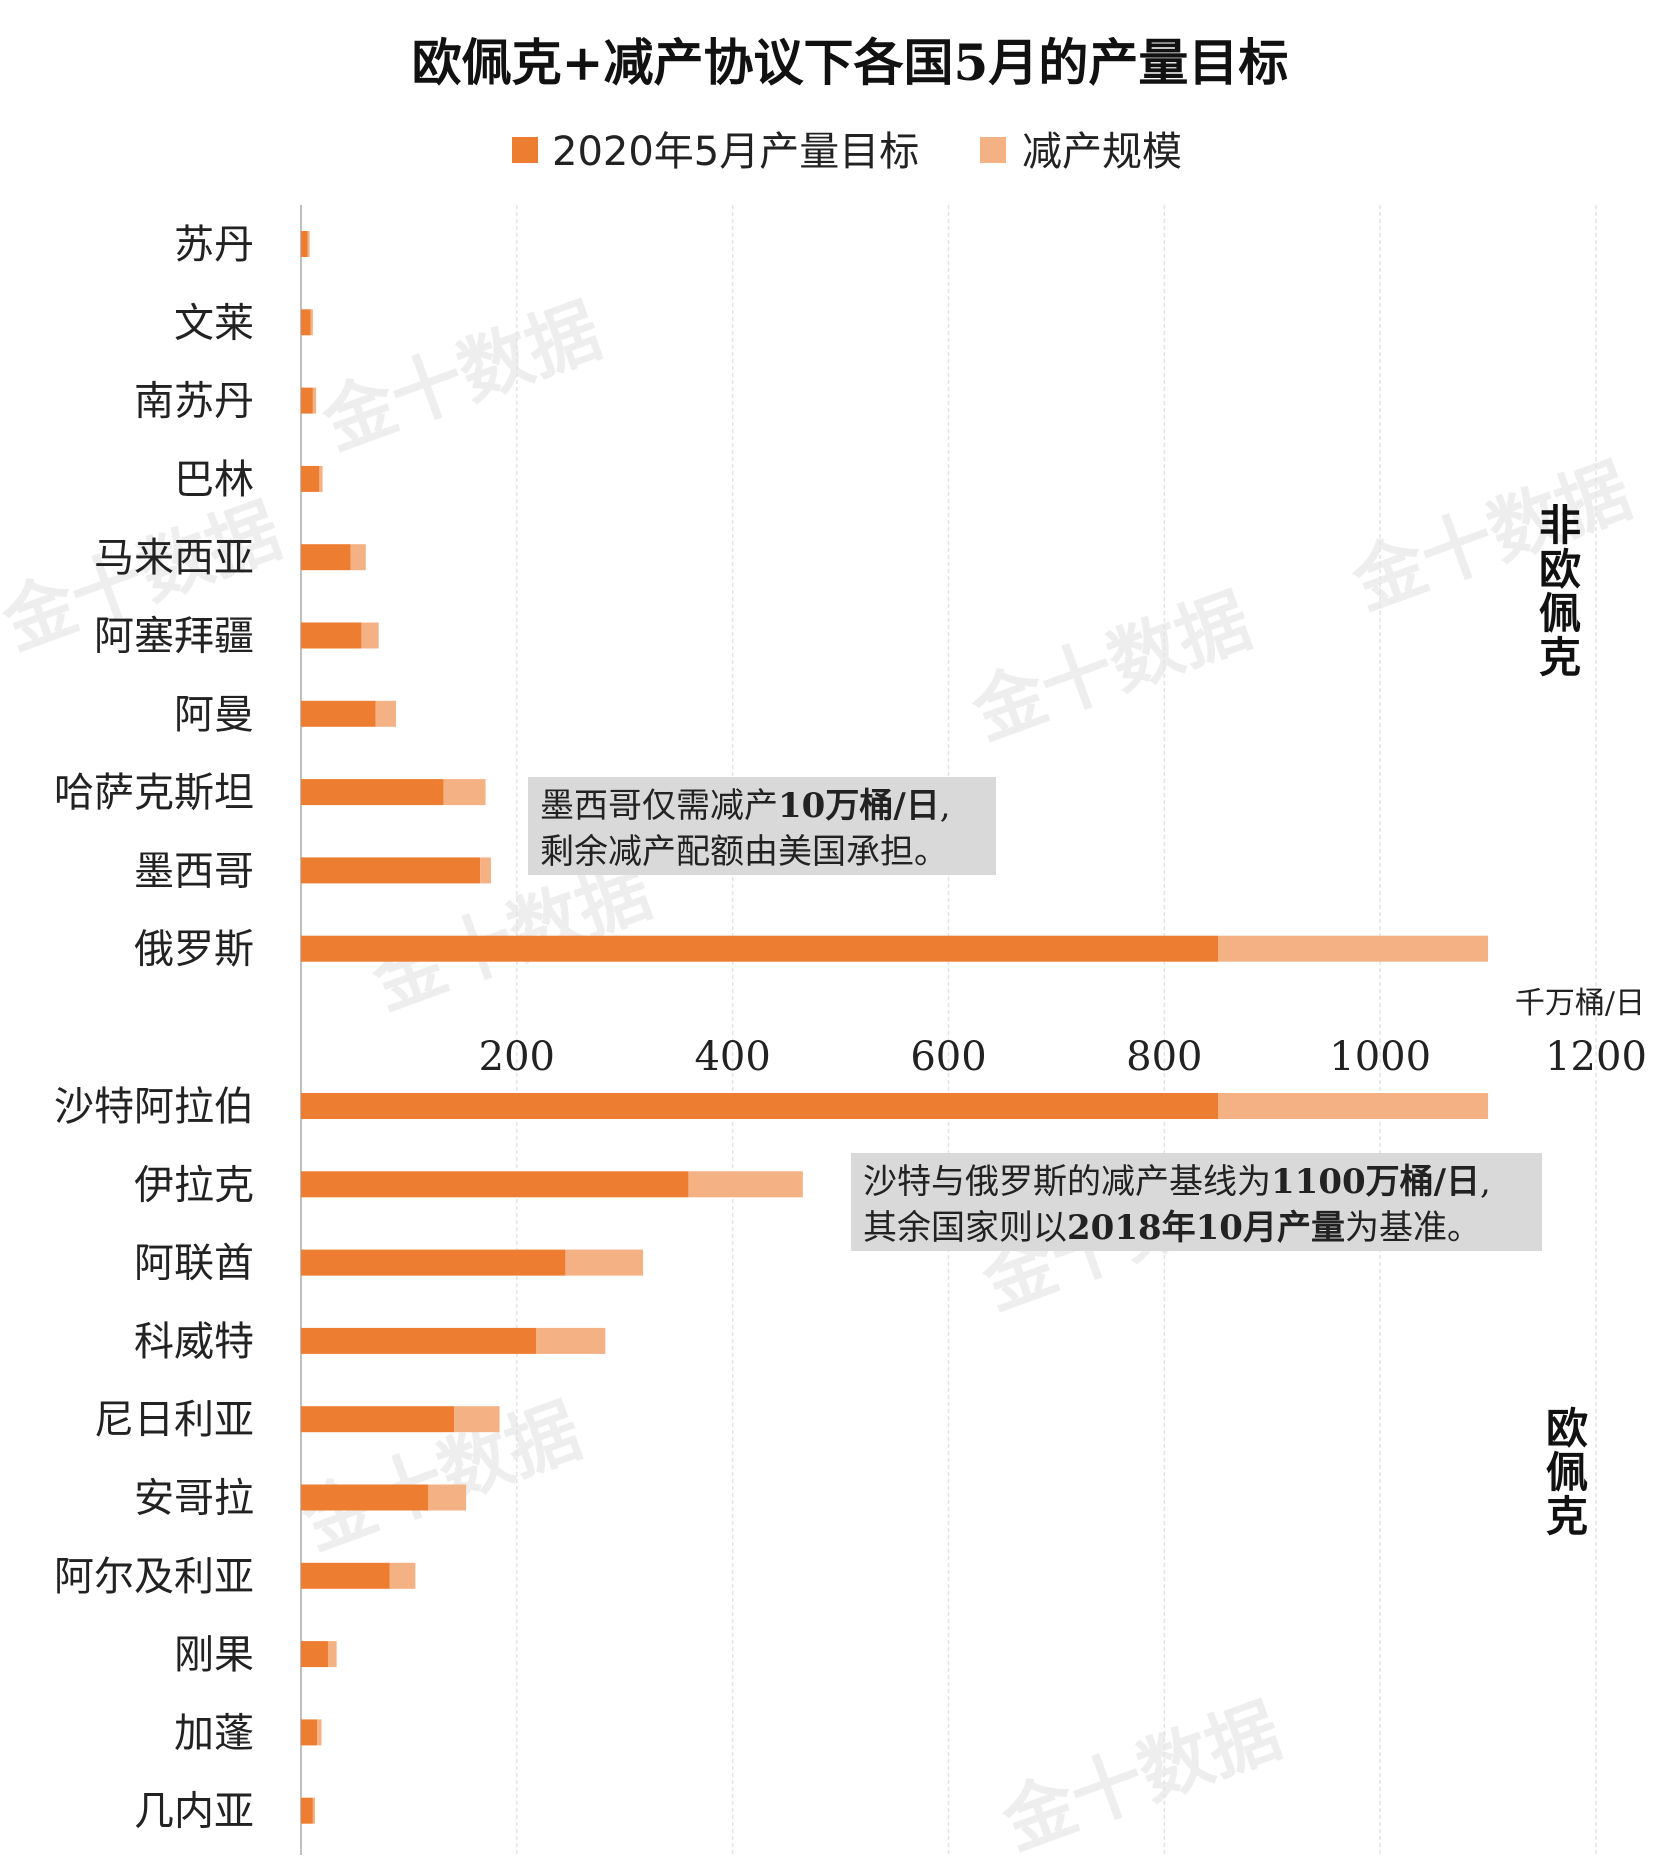 This screenshot has width=1655, height=1872. I want to click on category-label: 加蓬, so click(214, 1733).